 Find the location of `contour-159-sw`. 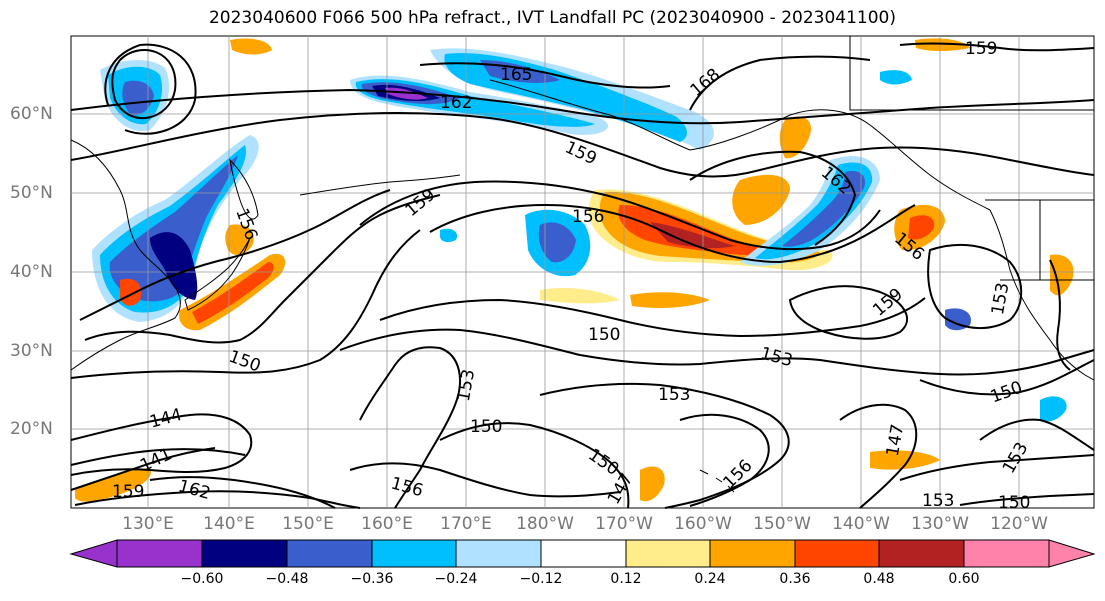

contour-159-sw is located at coordinates (217, 499).